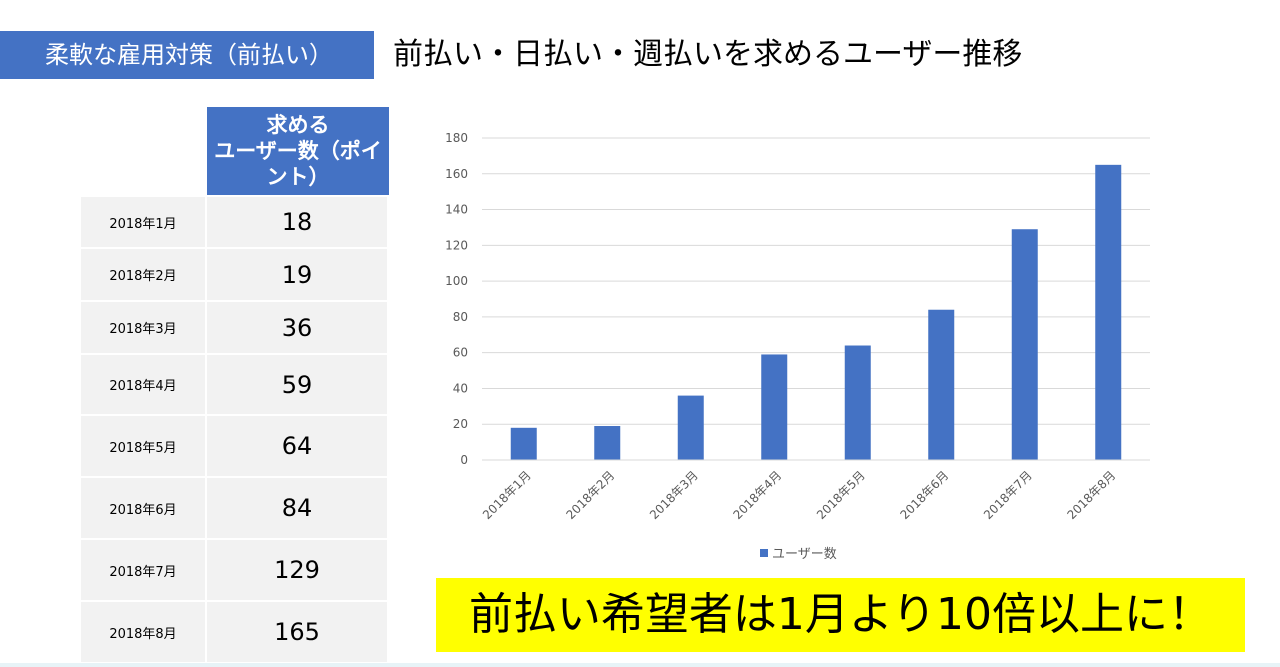  I want to click on y-tick-label: 20, so click(460, 424).